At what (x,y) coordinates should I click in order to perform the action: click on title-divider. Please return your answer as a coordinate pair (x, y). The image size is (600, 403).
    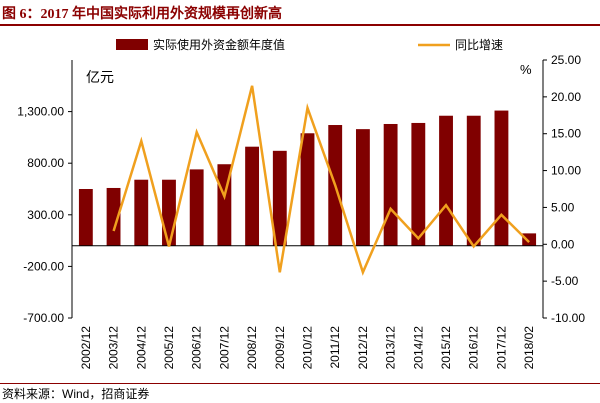
    Looking at the image, I should click on (300, 25).